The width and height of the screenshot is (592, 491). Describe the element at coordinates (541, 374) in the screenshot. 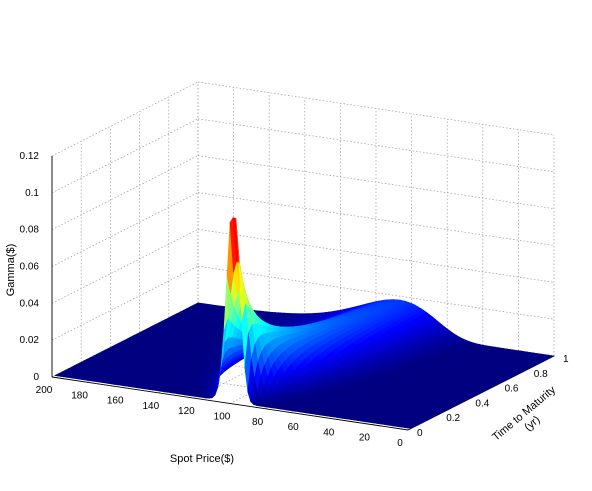

I see `y-tick-label: 0.8` at that location.